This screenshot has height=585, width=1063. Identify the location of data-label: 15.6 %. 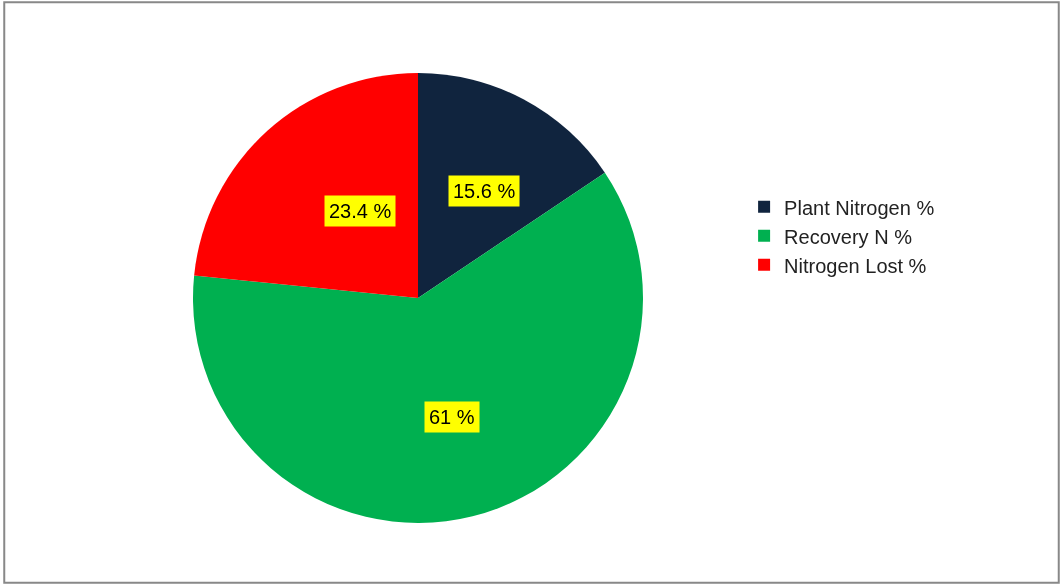
(484, 191).